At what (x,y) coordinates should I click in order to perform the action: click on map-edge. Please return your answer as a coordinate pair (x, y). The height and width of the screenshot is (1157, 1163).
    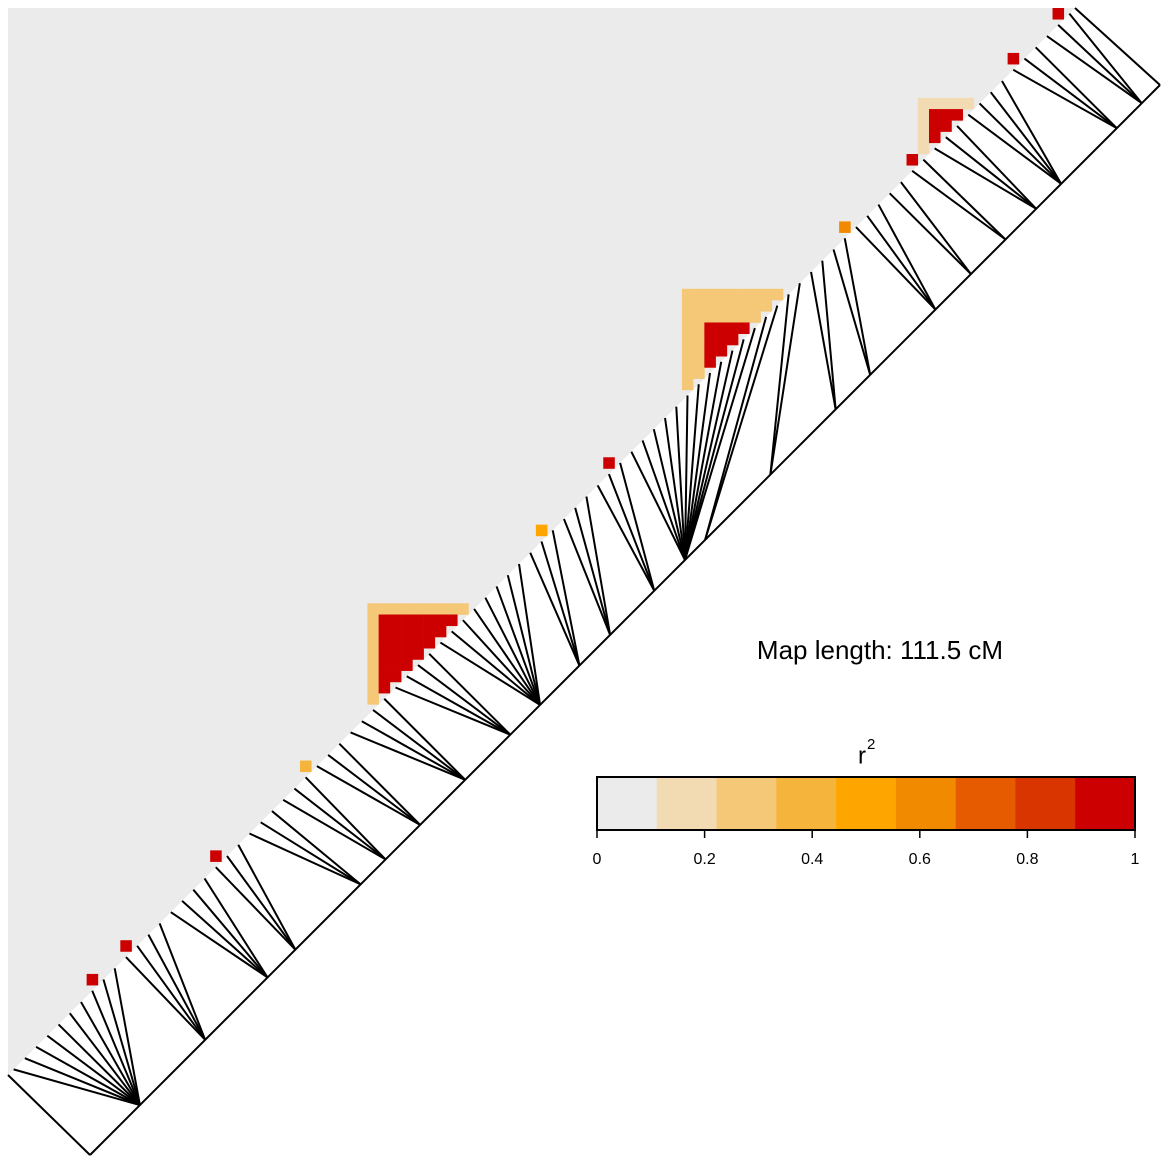
    Looking at the image, I should click on (1117, 46).